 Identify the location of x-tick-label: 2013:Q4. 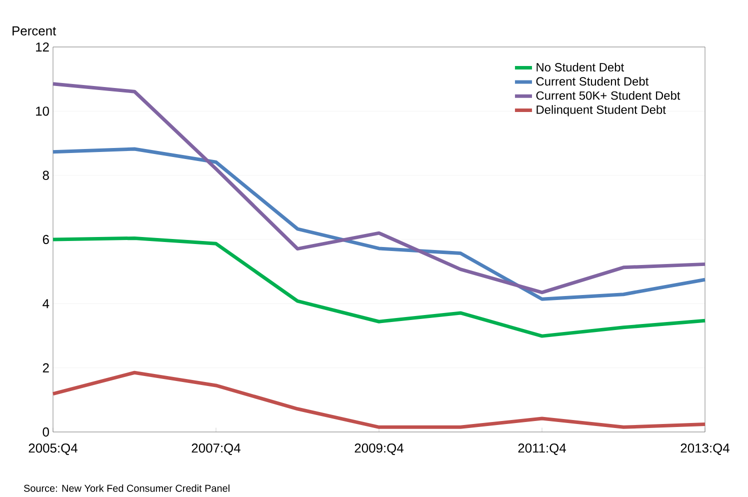
(705, 449).